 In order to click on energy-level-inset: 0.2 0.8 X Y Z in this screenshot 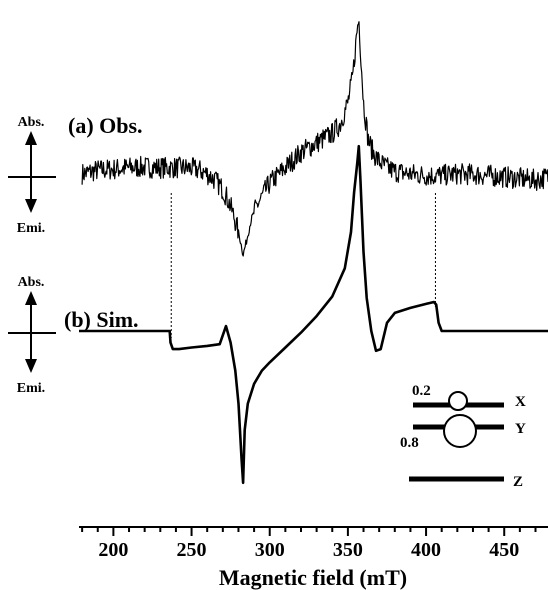, I will do `click(463, 436)`.